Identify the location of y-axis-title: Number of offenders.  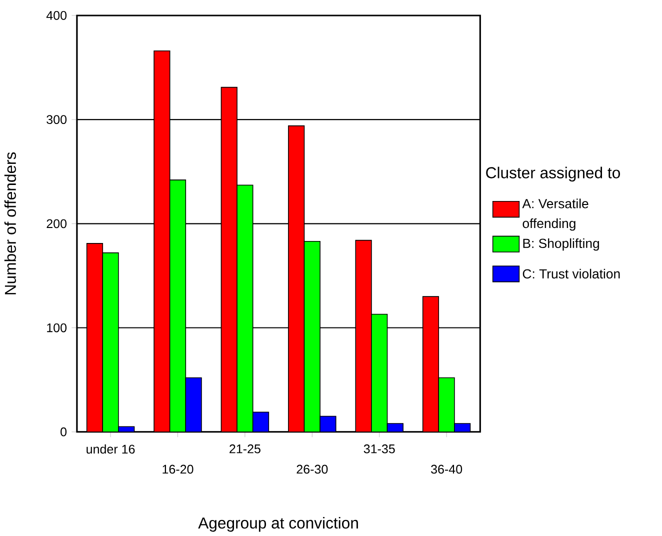
(10, 223).